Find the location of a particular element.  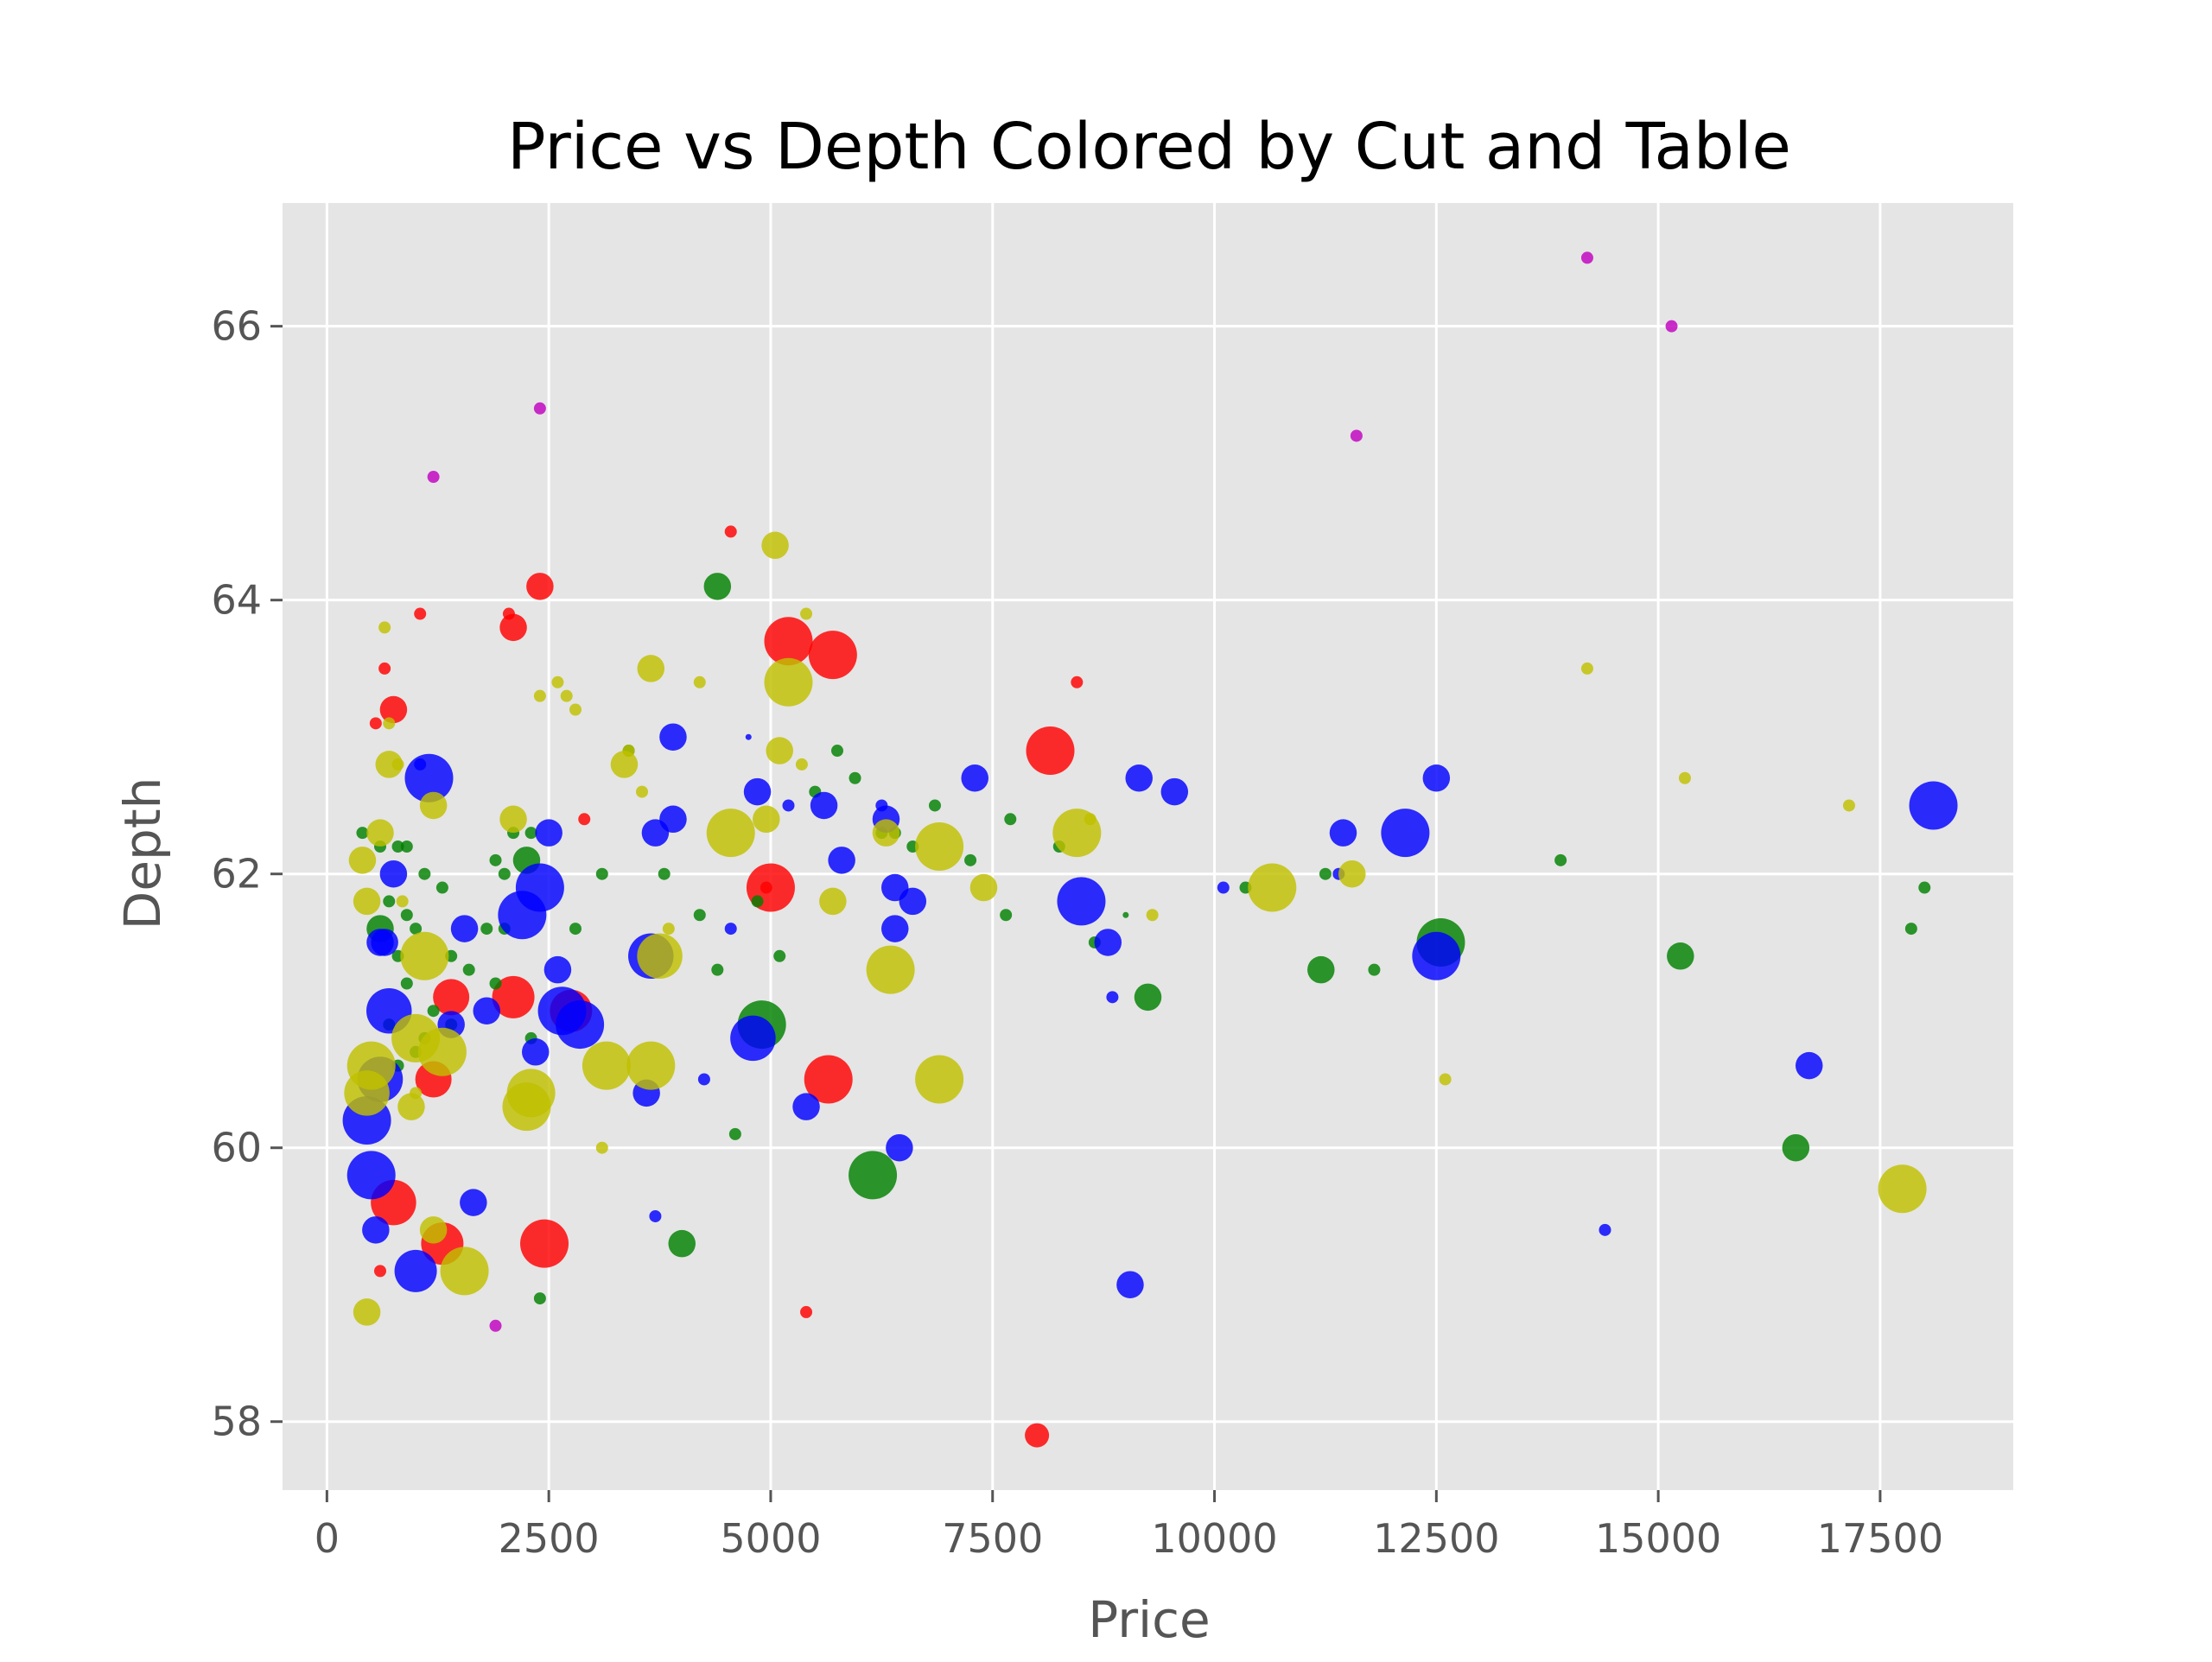

y-tick-label: 62 is located at coordinates (236, 874).